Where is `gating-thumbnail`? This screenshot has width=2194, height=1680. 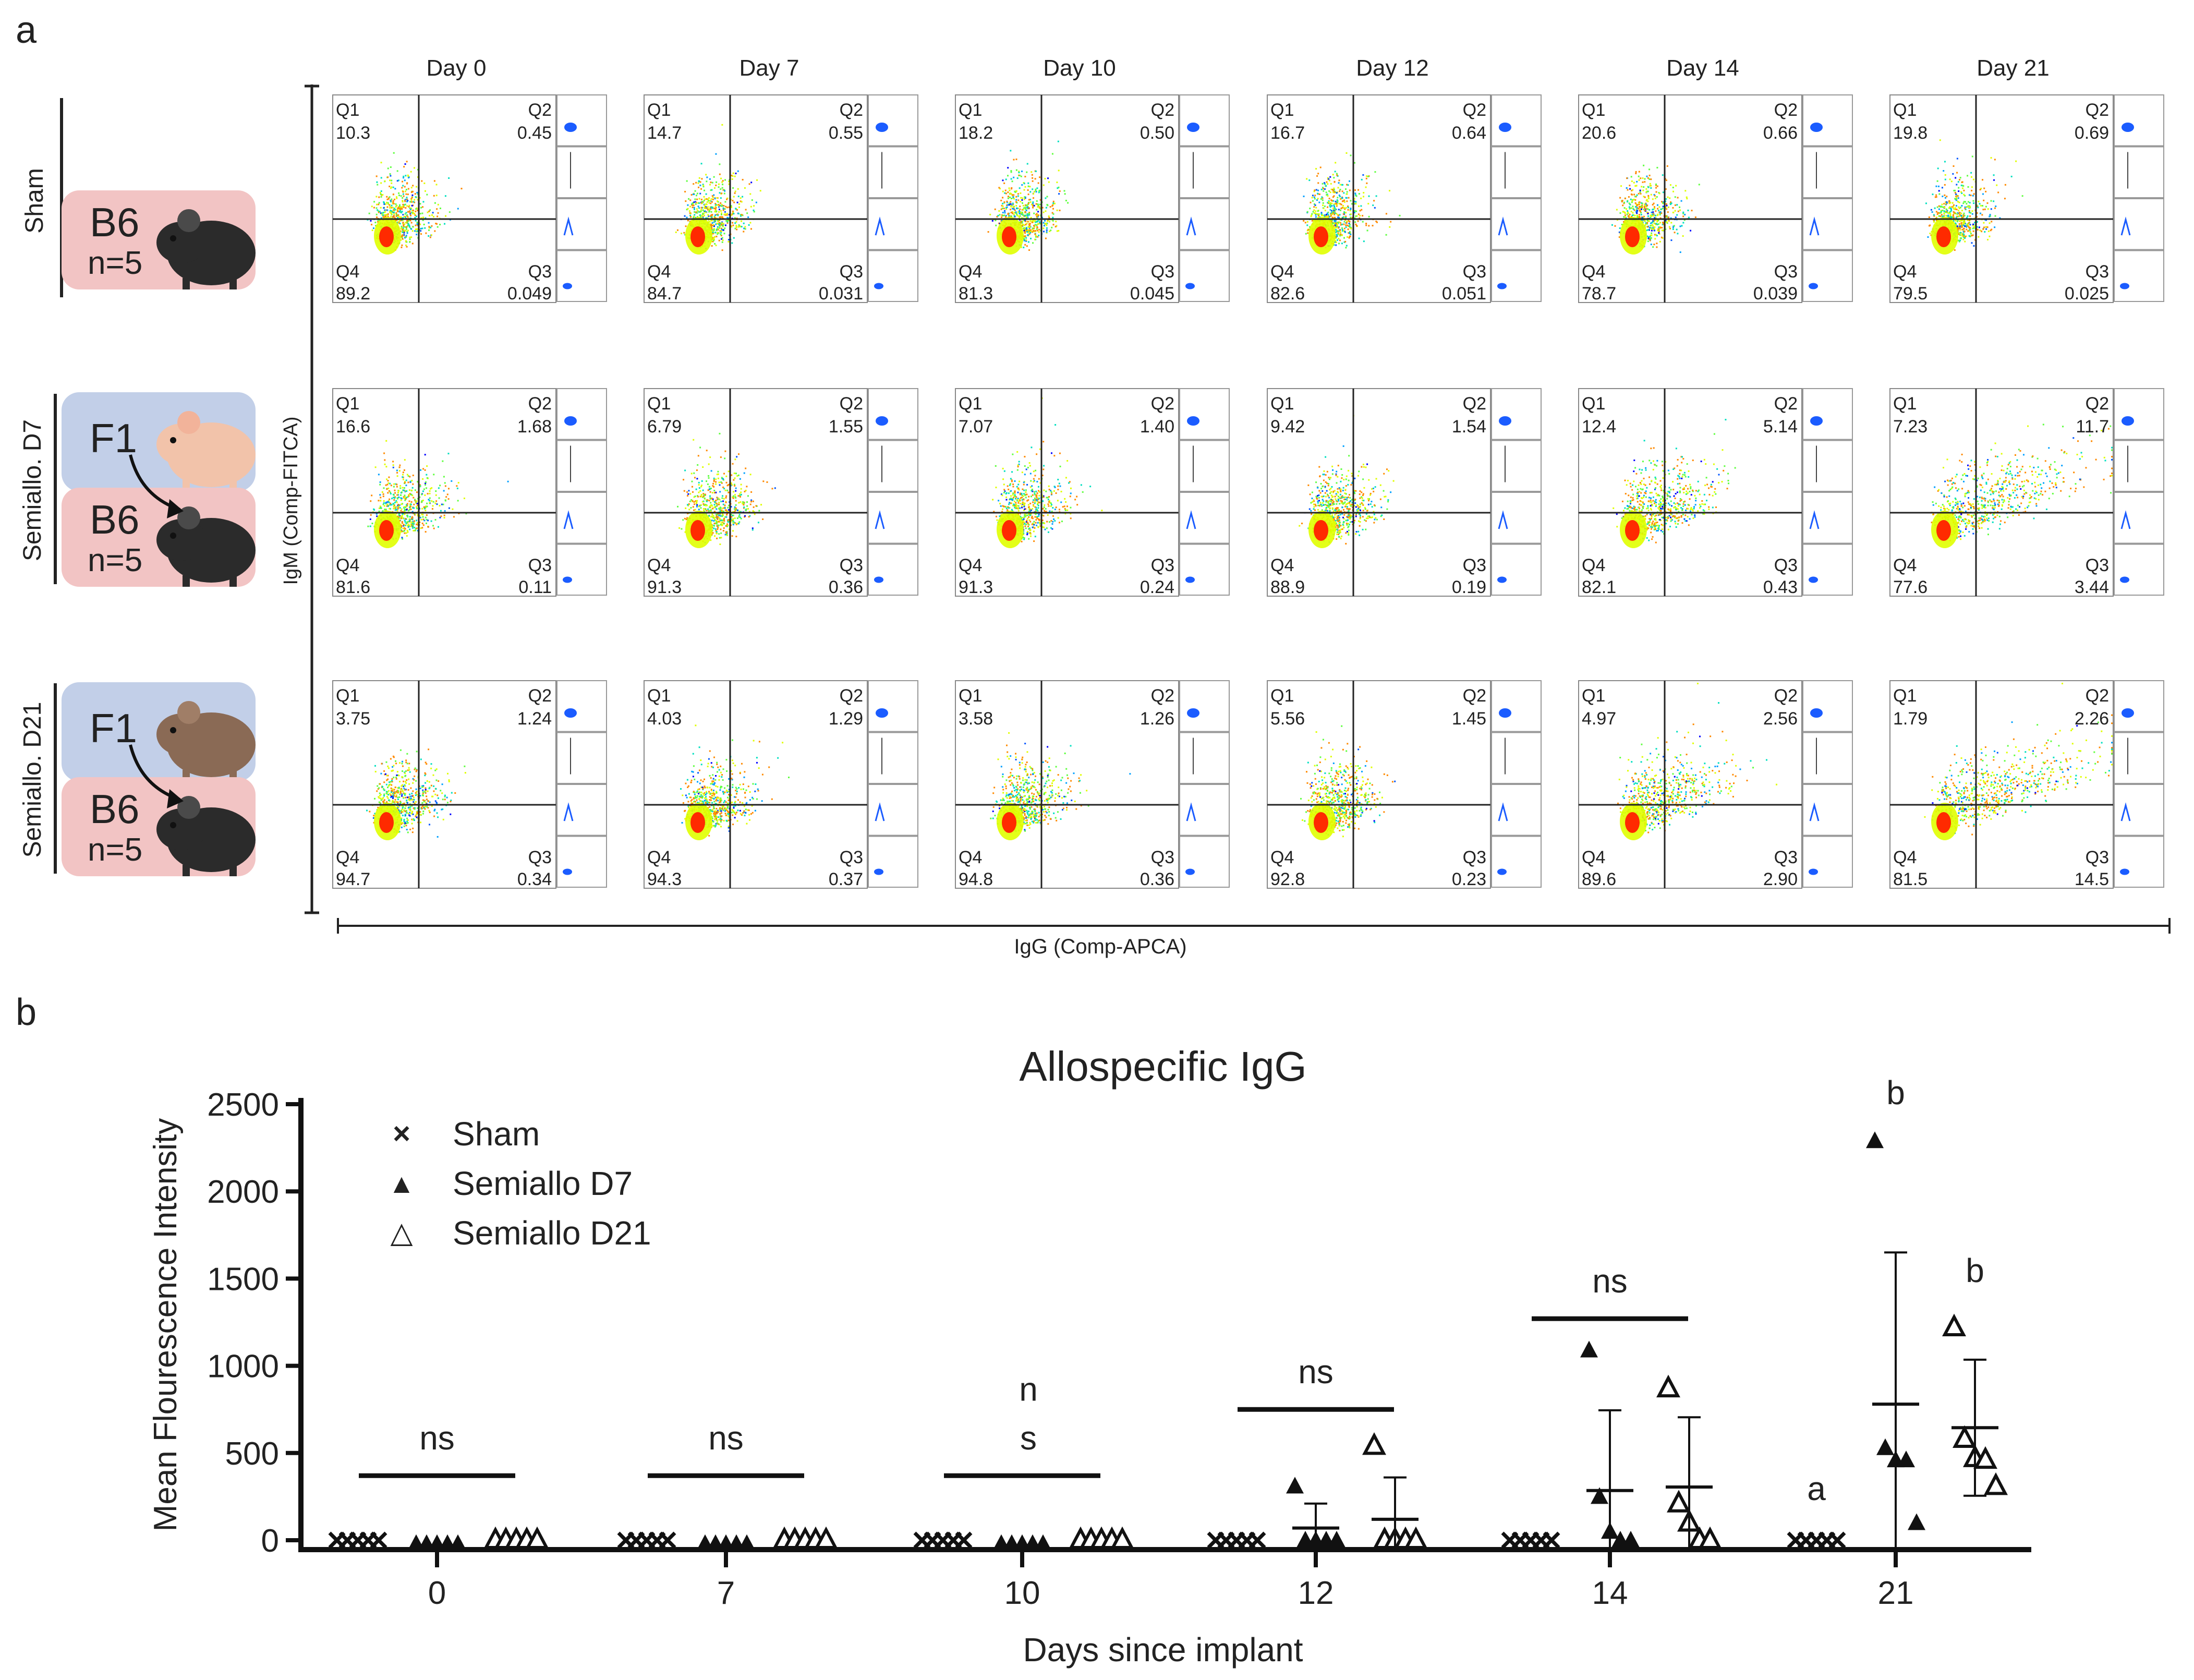
gating-thumbnail is located at coordinates (1204, 172).